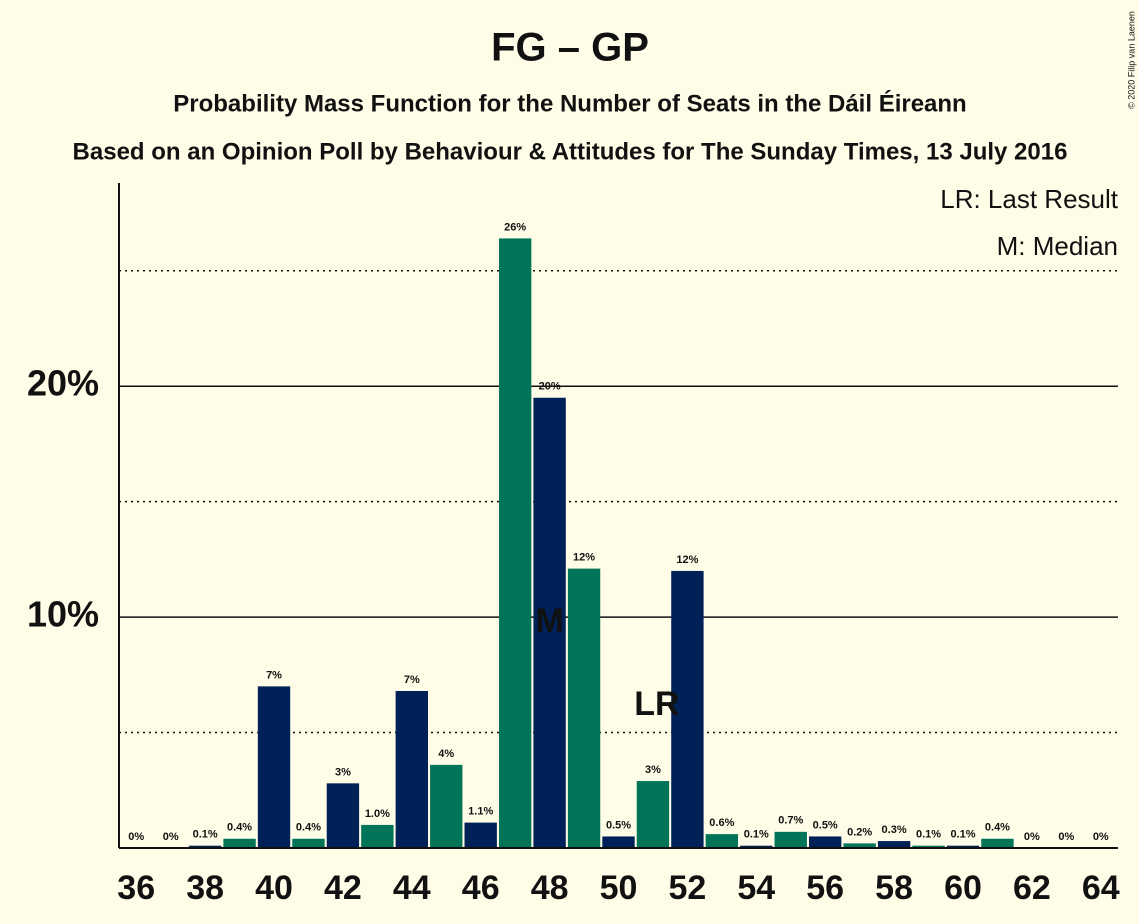  I want to click on data-label: 0.3%, so click(894, 830).